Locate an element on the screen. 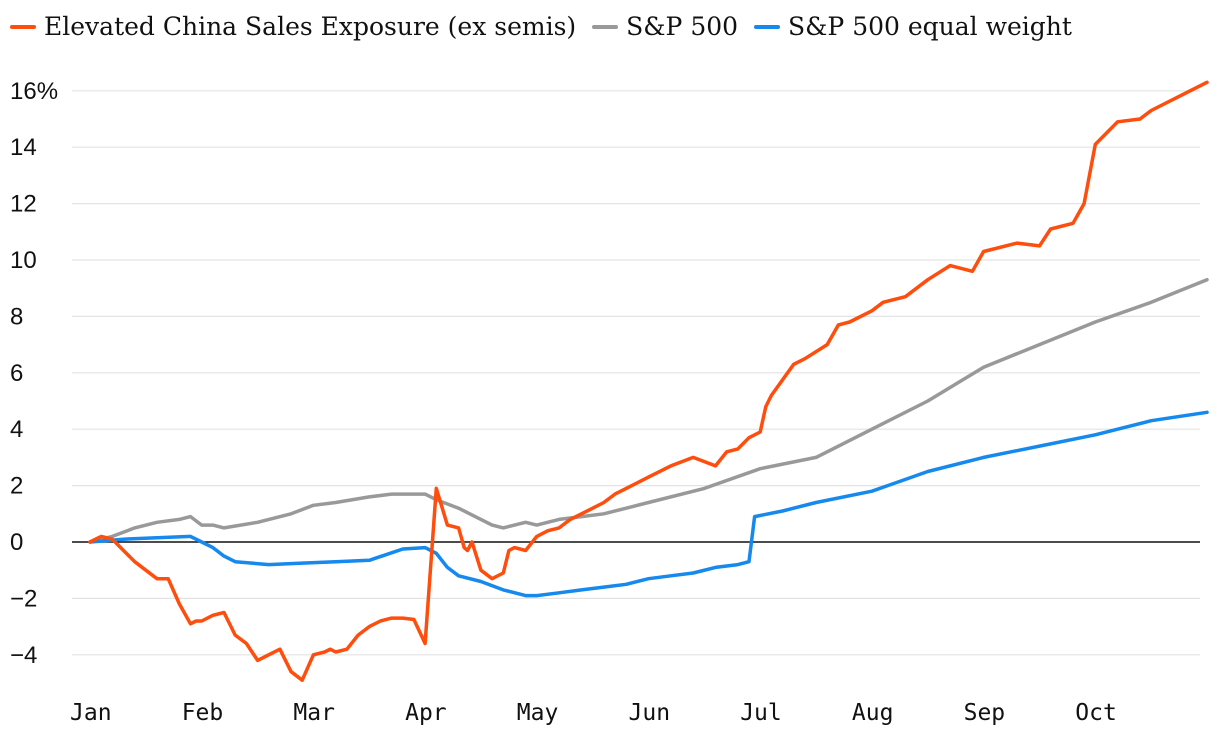 This screenshot has width=1220, height=744. x-tick-label: Jul is located at coordinates (761, 713).